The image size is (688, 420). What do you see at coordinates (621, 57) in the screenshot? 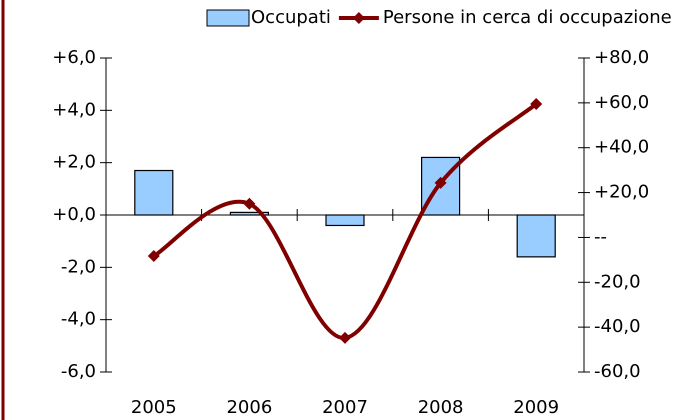
I see `y2-tick-label: +80,0` at bounding box center [621, 57].